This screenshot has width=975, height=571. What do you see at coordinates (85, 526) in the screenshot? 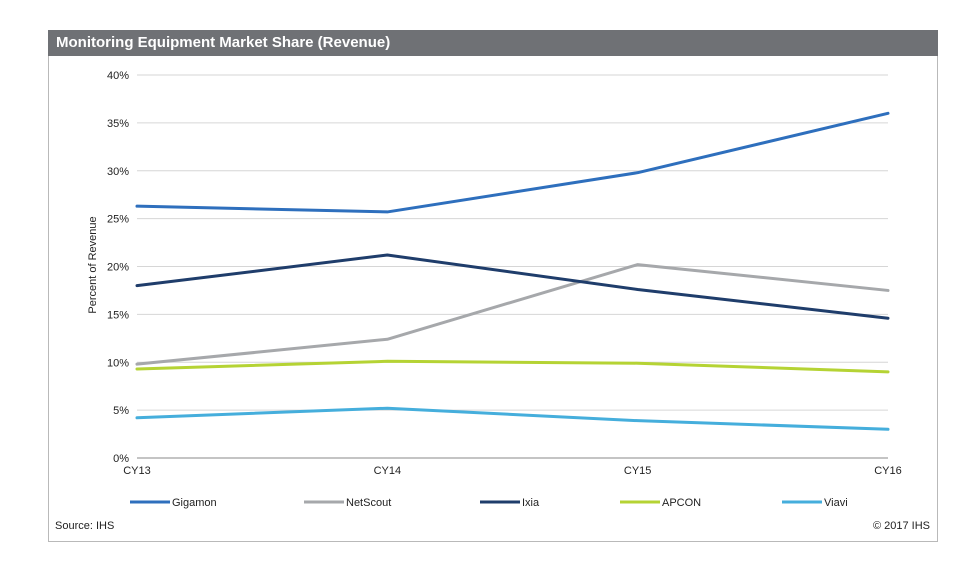
I see `source-note: Source: IHS` at bounding box center [85, 526].